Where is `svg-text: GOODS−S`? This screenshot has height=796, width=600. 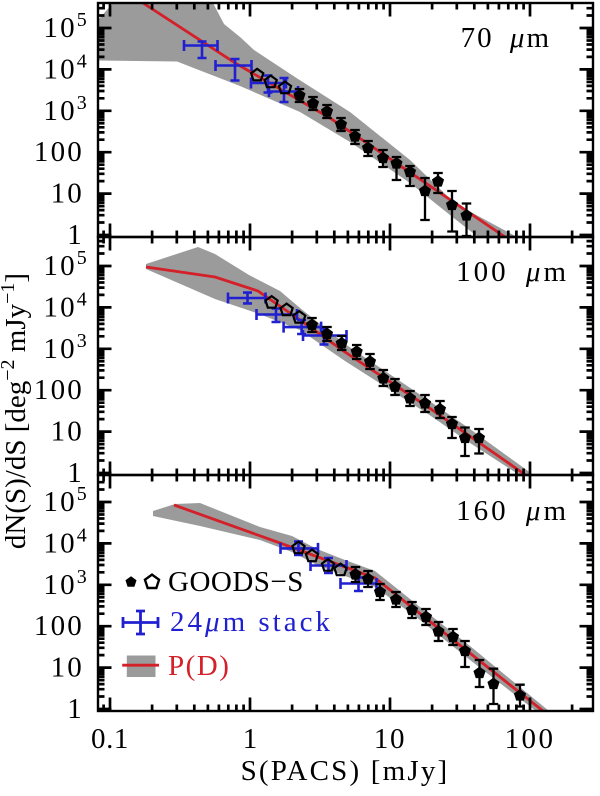 svg-text: GOODS−S is located at coordinates (236, 582).